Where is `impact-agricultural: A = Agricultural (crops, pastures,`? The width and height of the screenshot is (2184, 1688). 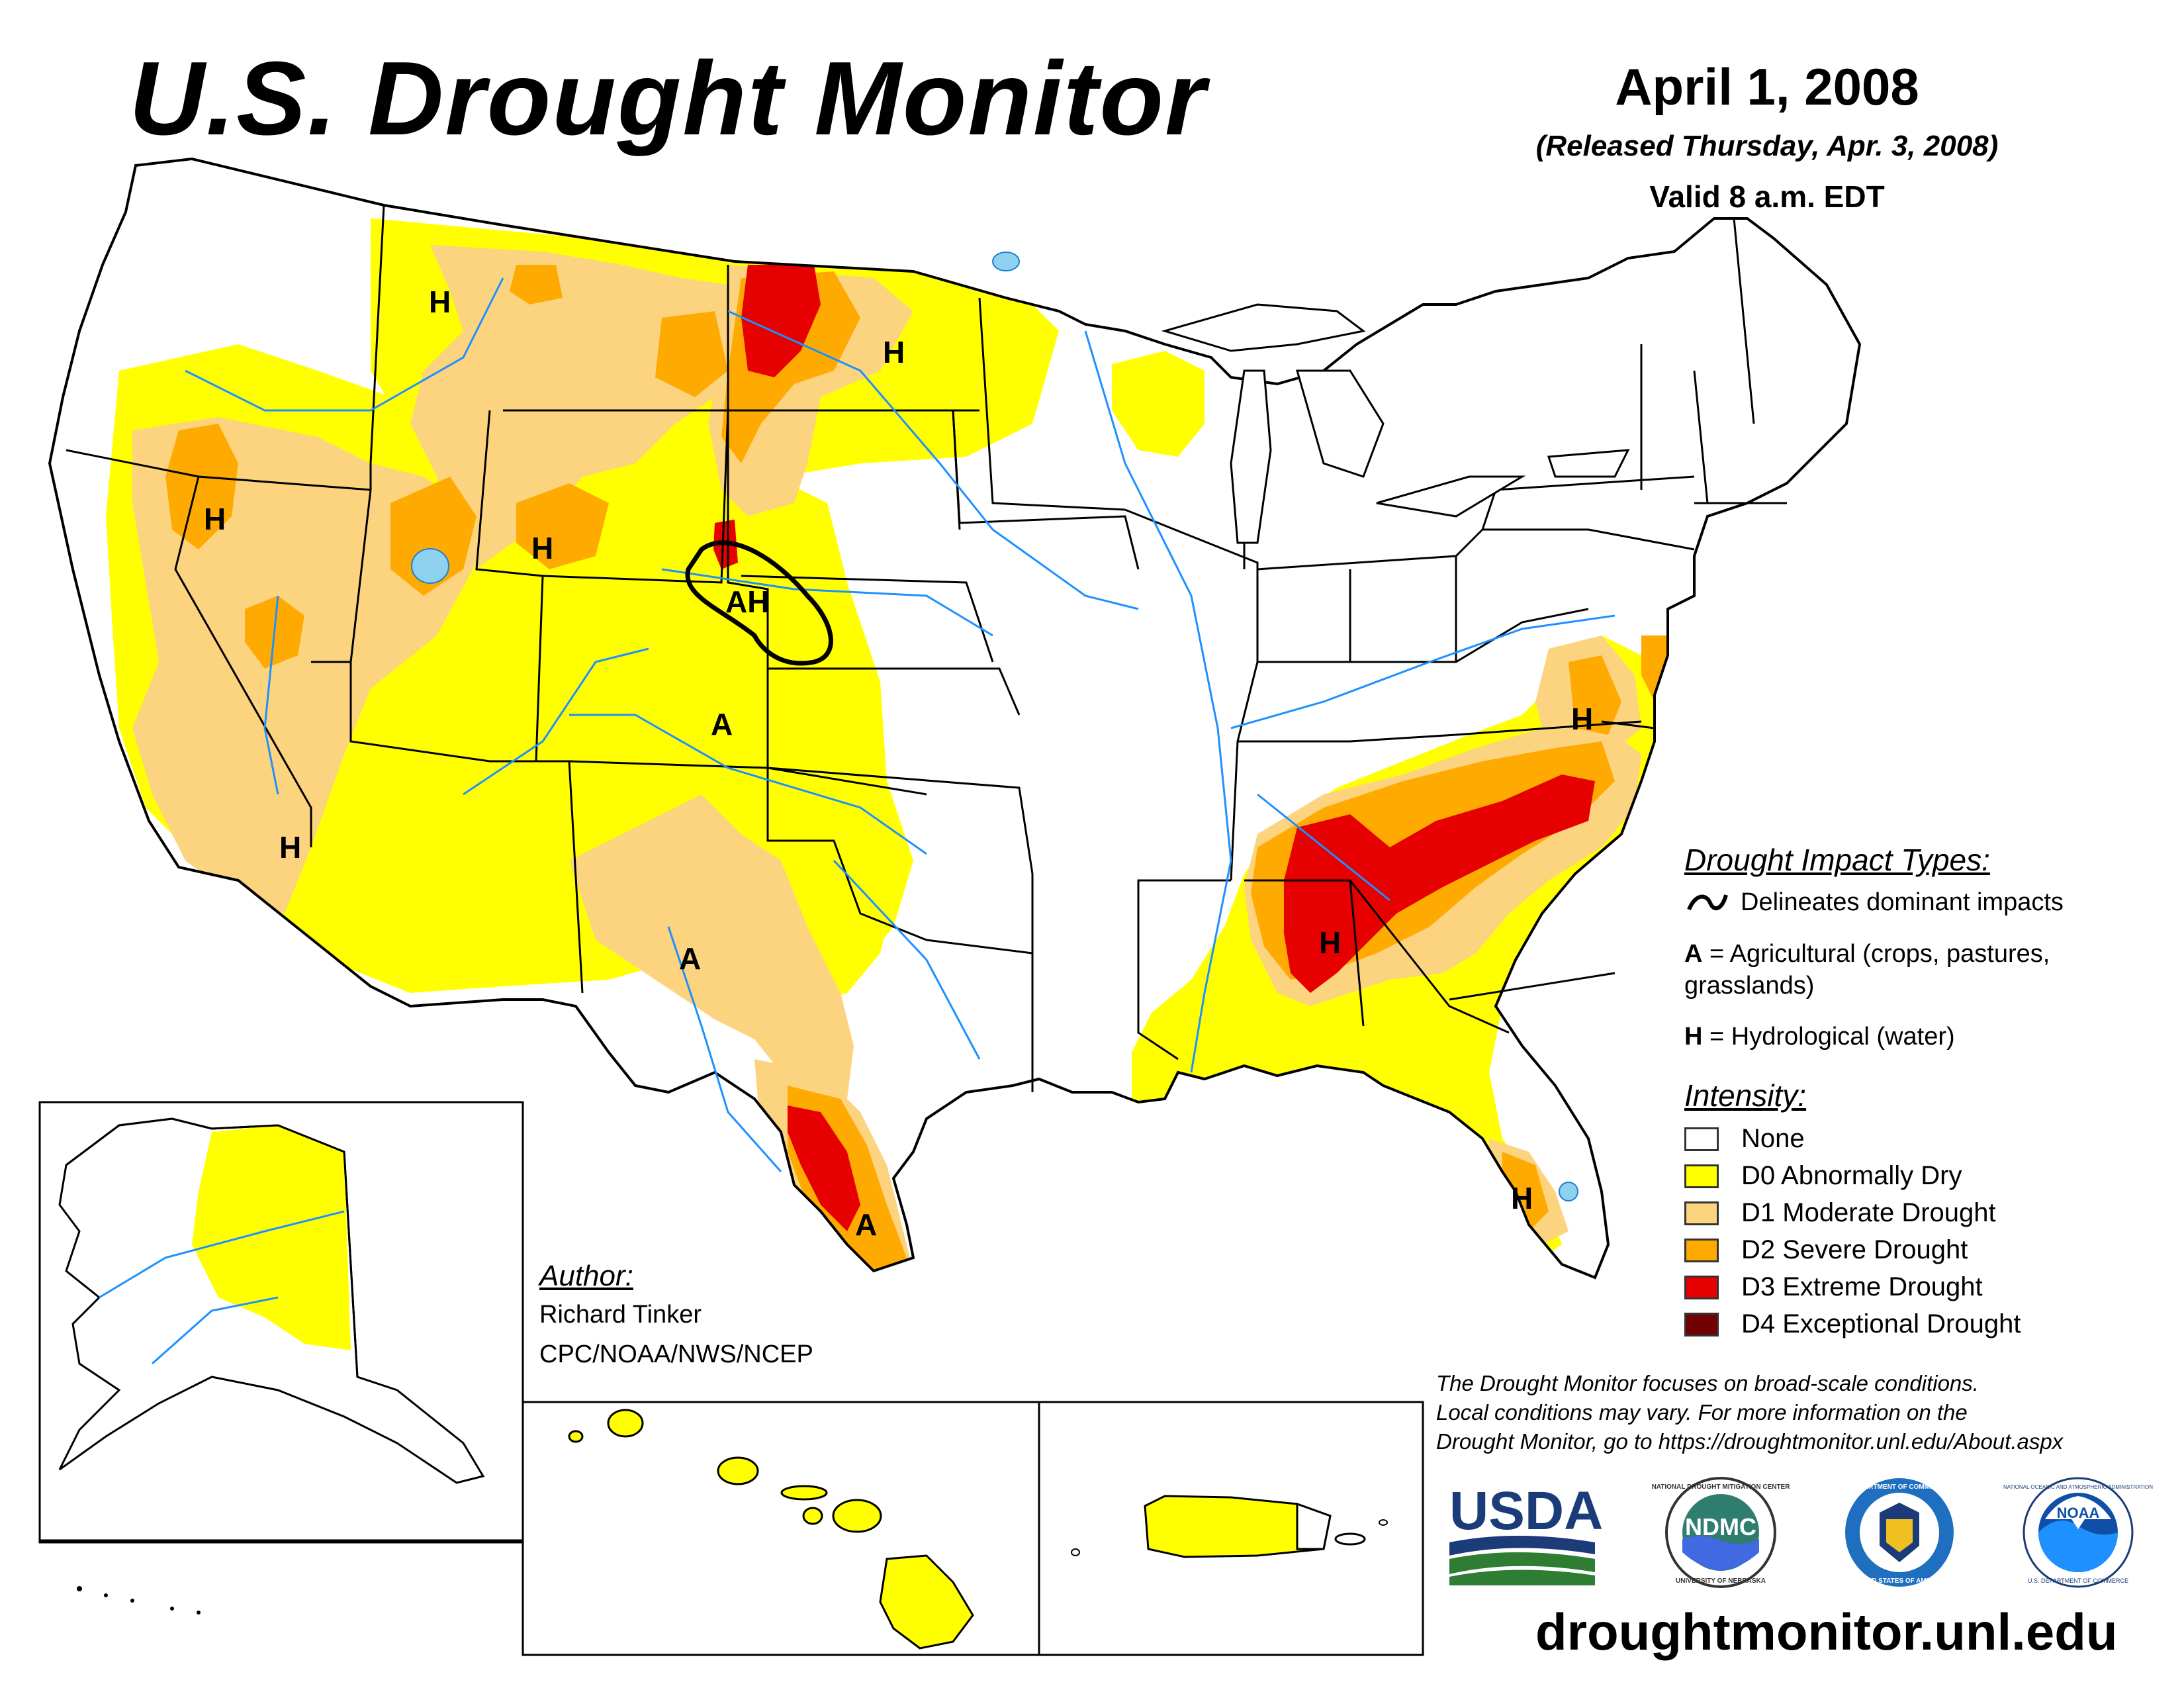 impact-agricultural: A = Agricultural (crops, pastures, is located at coordinates (1867, 954).